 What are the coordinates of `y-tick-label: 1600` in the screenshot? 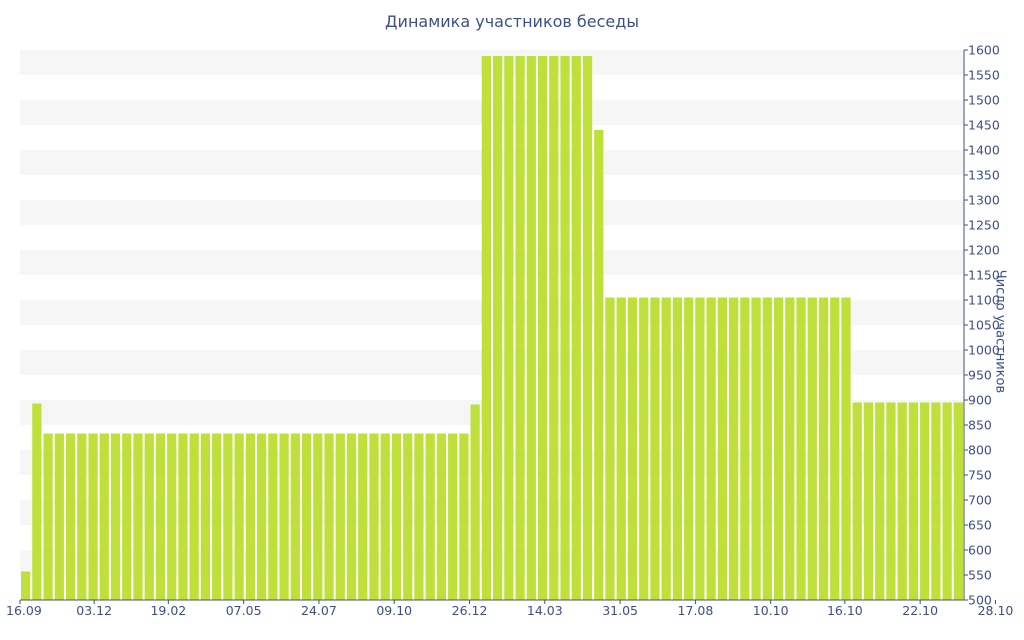 It's located at (984, 50).